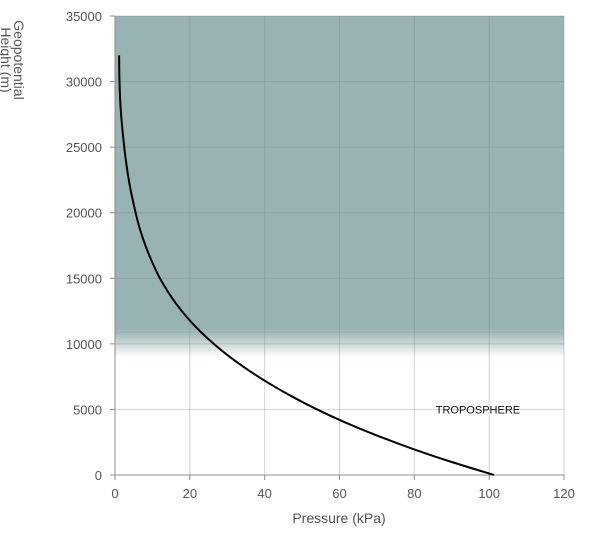  I want to click on x-axis-title: Pressure (kPa), so click(338, 518).